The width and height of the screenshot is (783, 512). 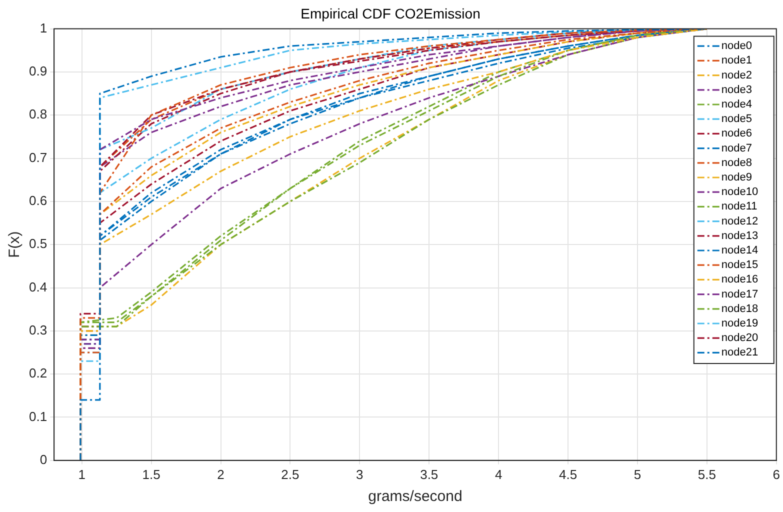 What do you see at coordinates (739, 324) in the screenshot?
I see `legend-label: node19` at bounding box center [739, 324].